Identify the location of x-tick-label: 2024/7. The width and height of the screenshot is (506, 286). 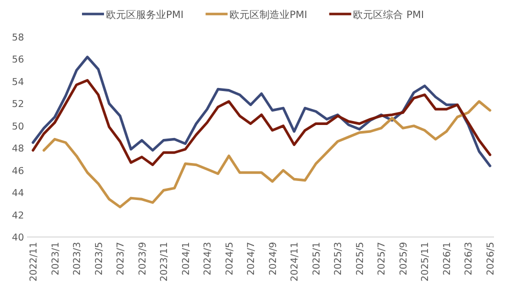
(252, 259).